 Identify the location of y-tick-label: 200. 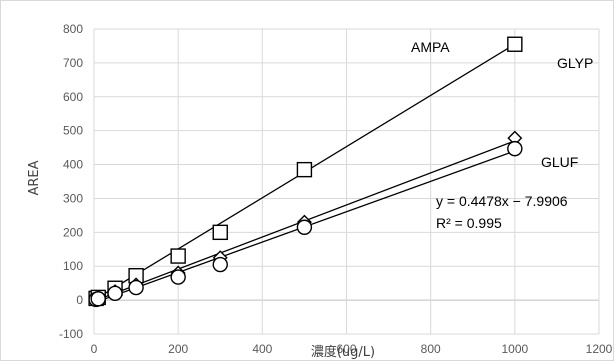
(73, 232).